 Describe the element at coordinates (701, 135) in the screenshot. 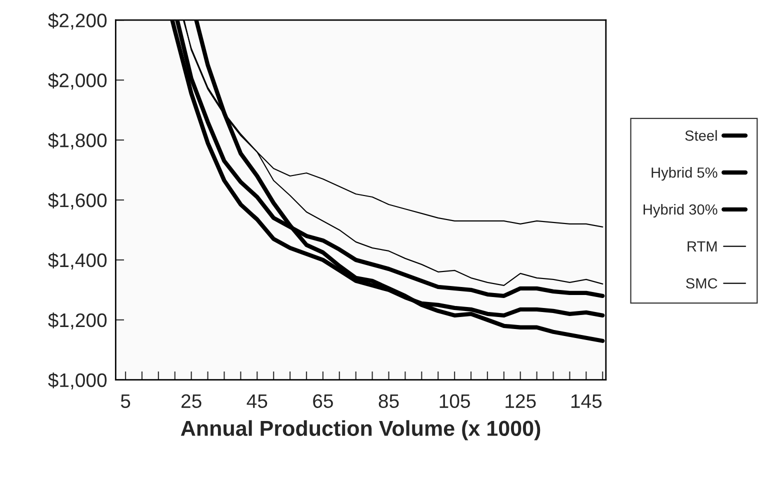

I see `legend-label: Steel` at that location.